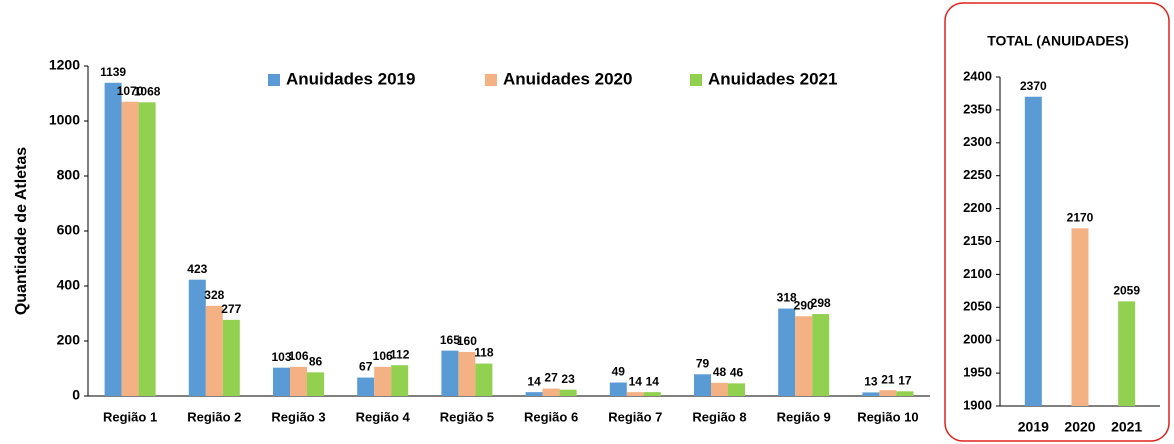  What do you see at coordinates (551, 416) in the screenshot?
I see `x-tick-label: Região 6` at bounding box center [551, 416].